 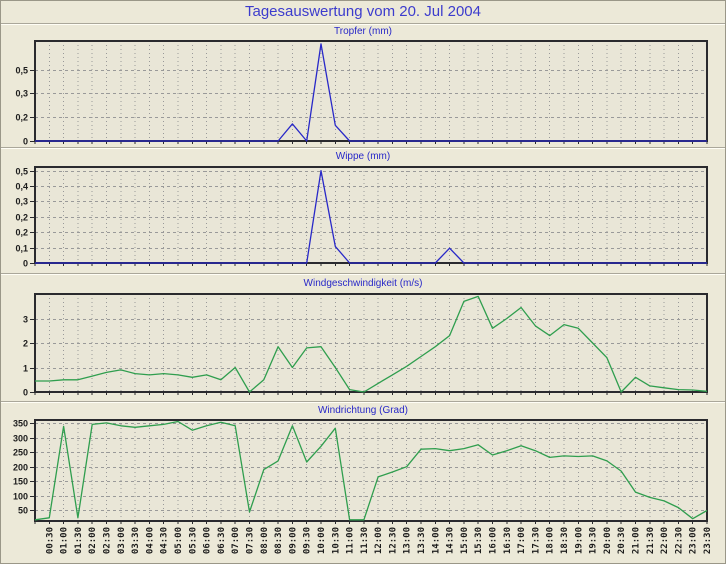 What do you see at coordinates (122, 540) in the screenshot?
I see `x-tick-label: 03:00` at bounding box center [122, 540].